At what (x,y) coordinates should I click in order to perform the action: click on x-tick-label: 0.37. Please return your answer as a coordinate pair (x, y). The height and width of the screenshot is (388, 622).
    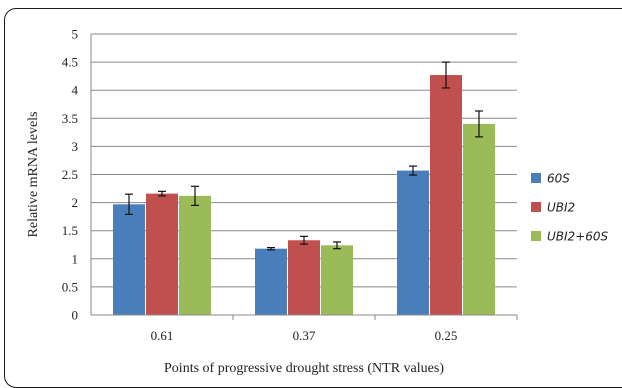
    Looking at the image, I should click on (304, 335).